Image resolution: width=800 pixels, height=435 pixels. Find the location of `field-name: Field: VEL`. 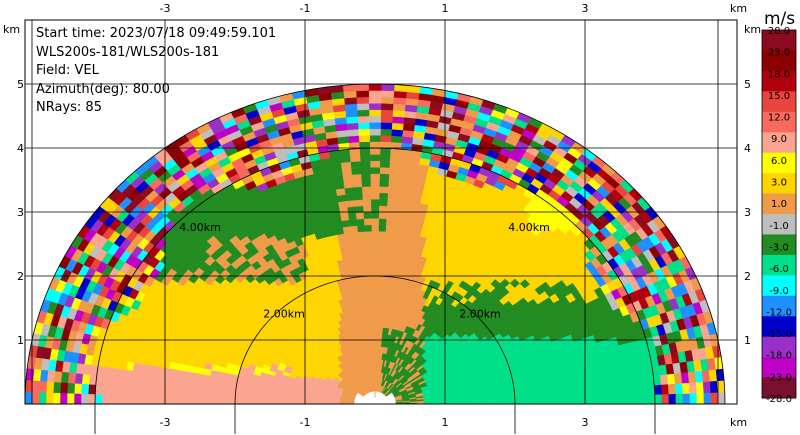

field-name: Field: VEL is located at coordinates (67, 70).